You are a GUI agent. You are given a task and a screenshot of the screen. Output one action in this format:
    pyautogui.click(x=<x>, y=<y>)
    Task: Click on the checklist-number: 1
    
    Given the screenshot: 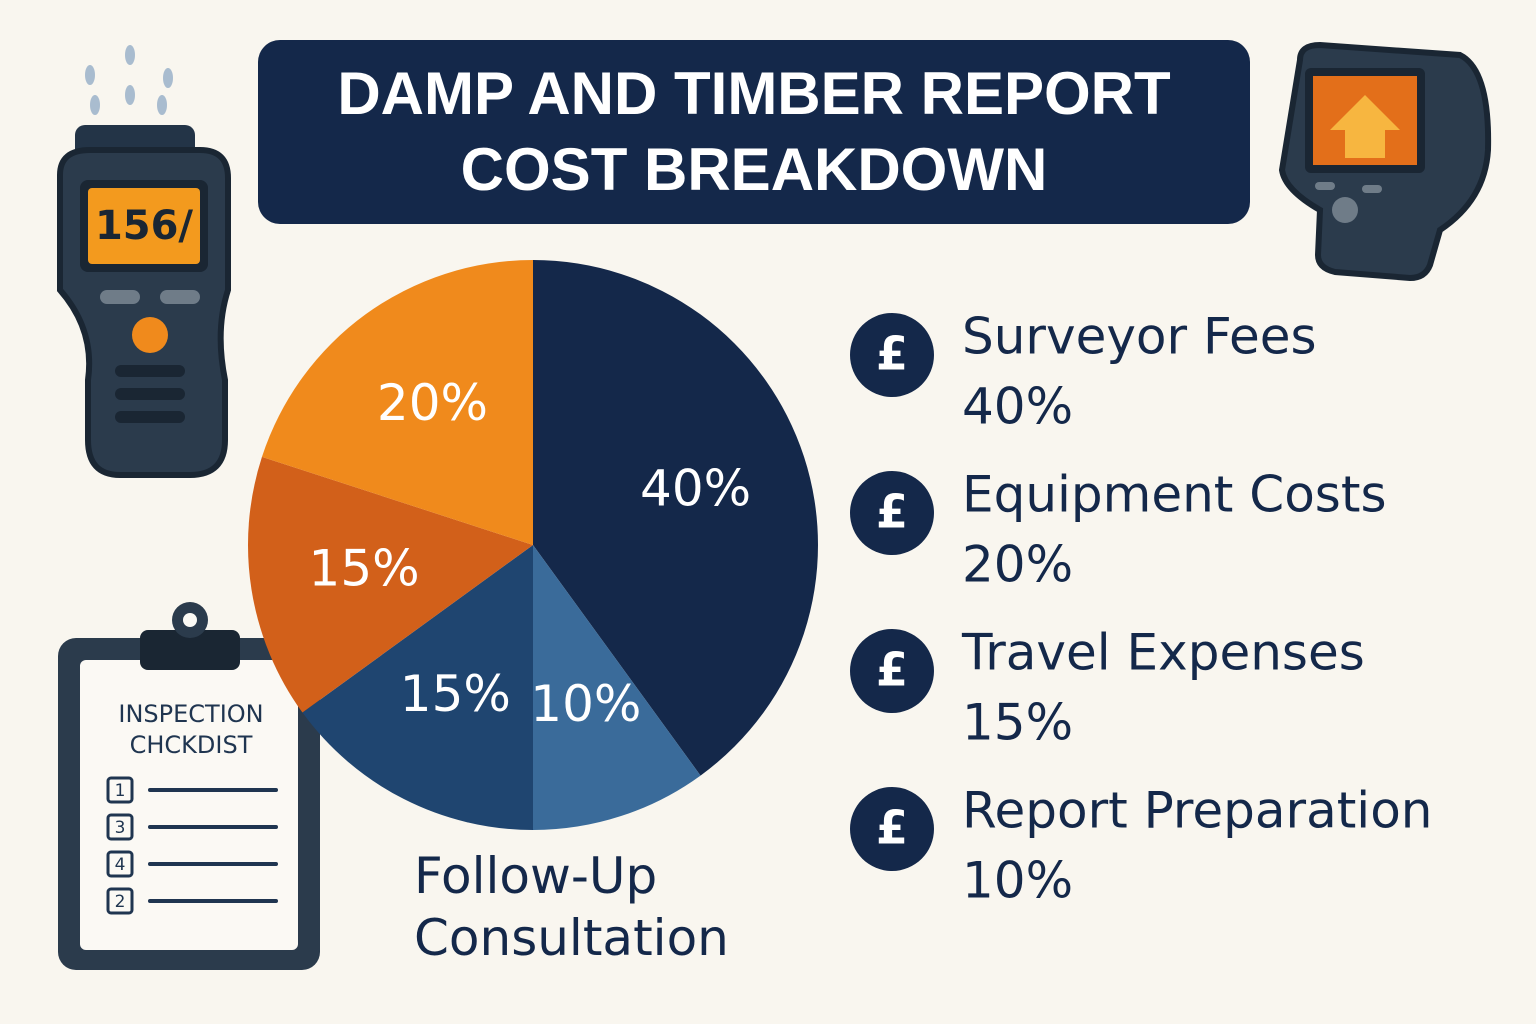 What is the action you would take?
    pyautogui.click(x=120, y=791)
    